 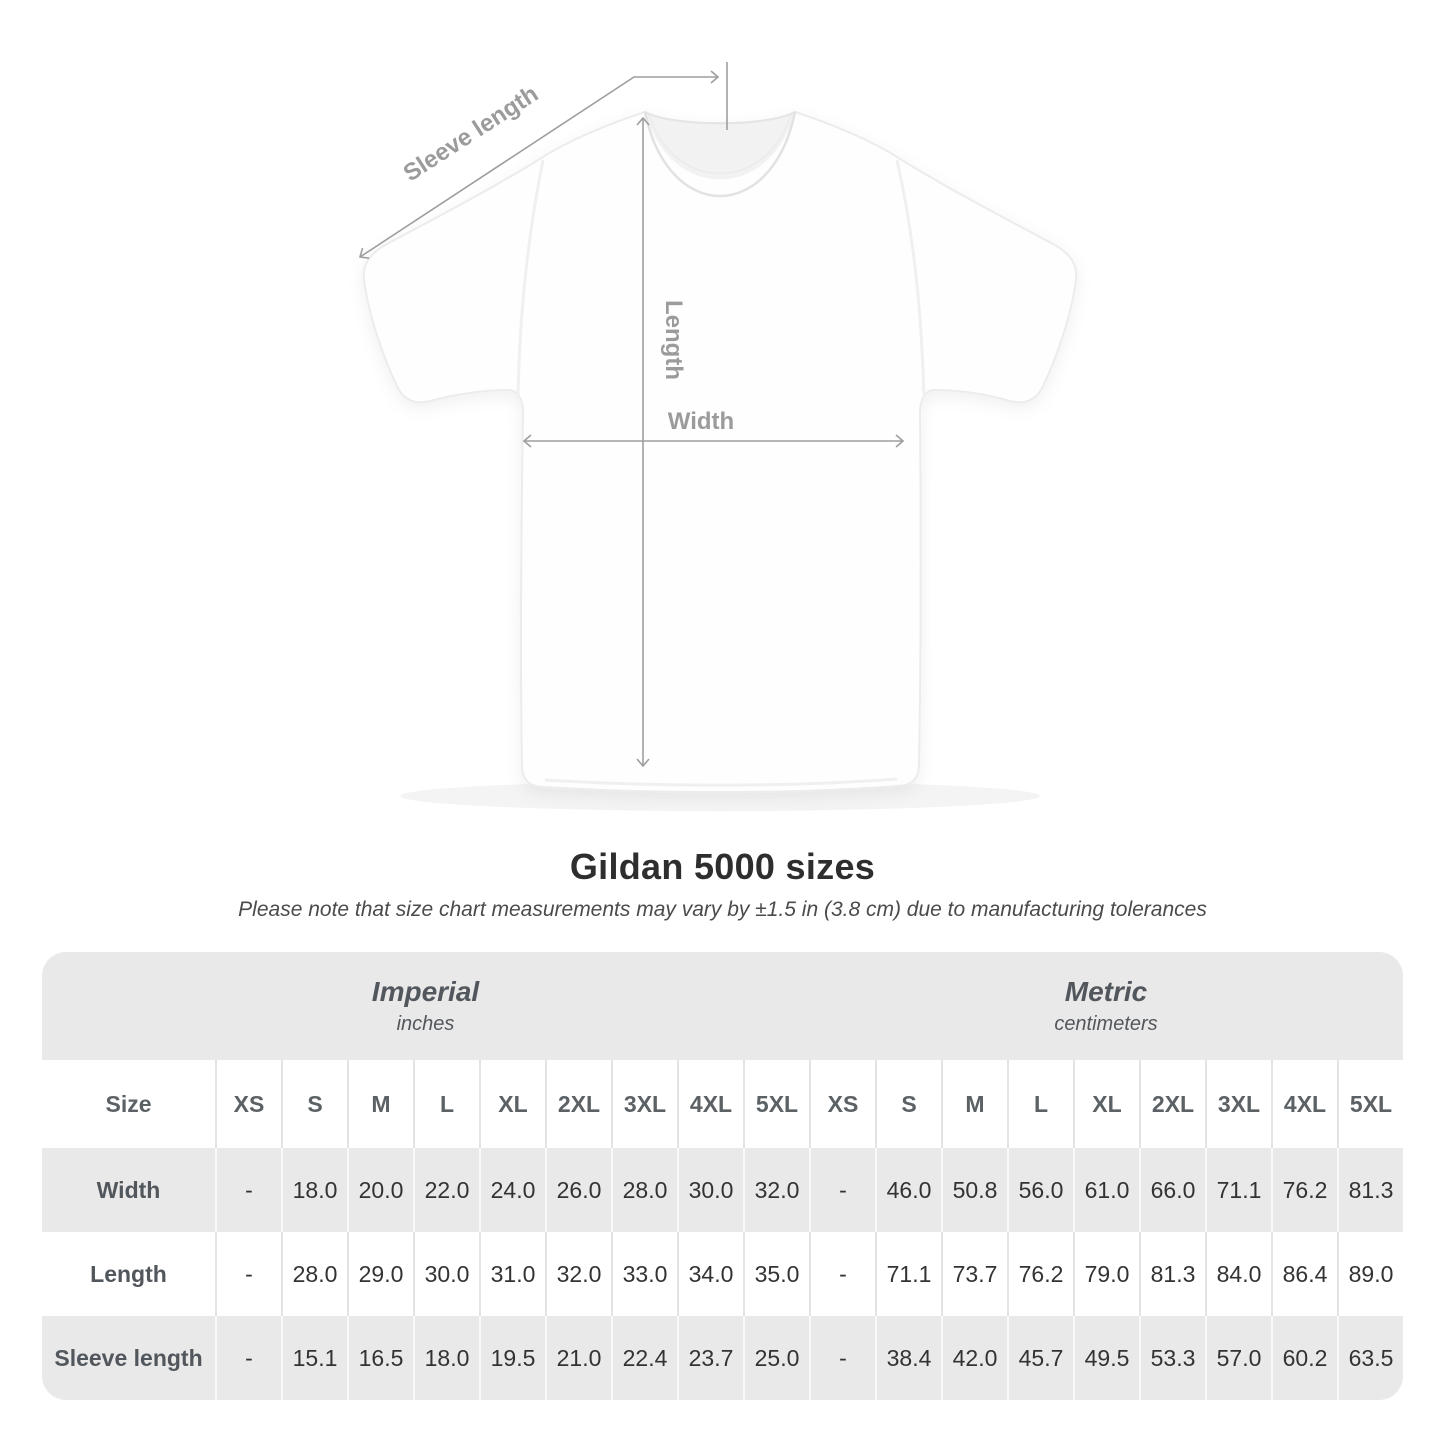 What do you see at coordinates (446, 1190) in the screenshot?
I see `value-cell: 22.0` at bounding box center [446, 1190].